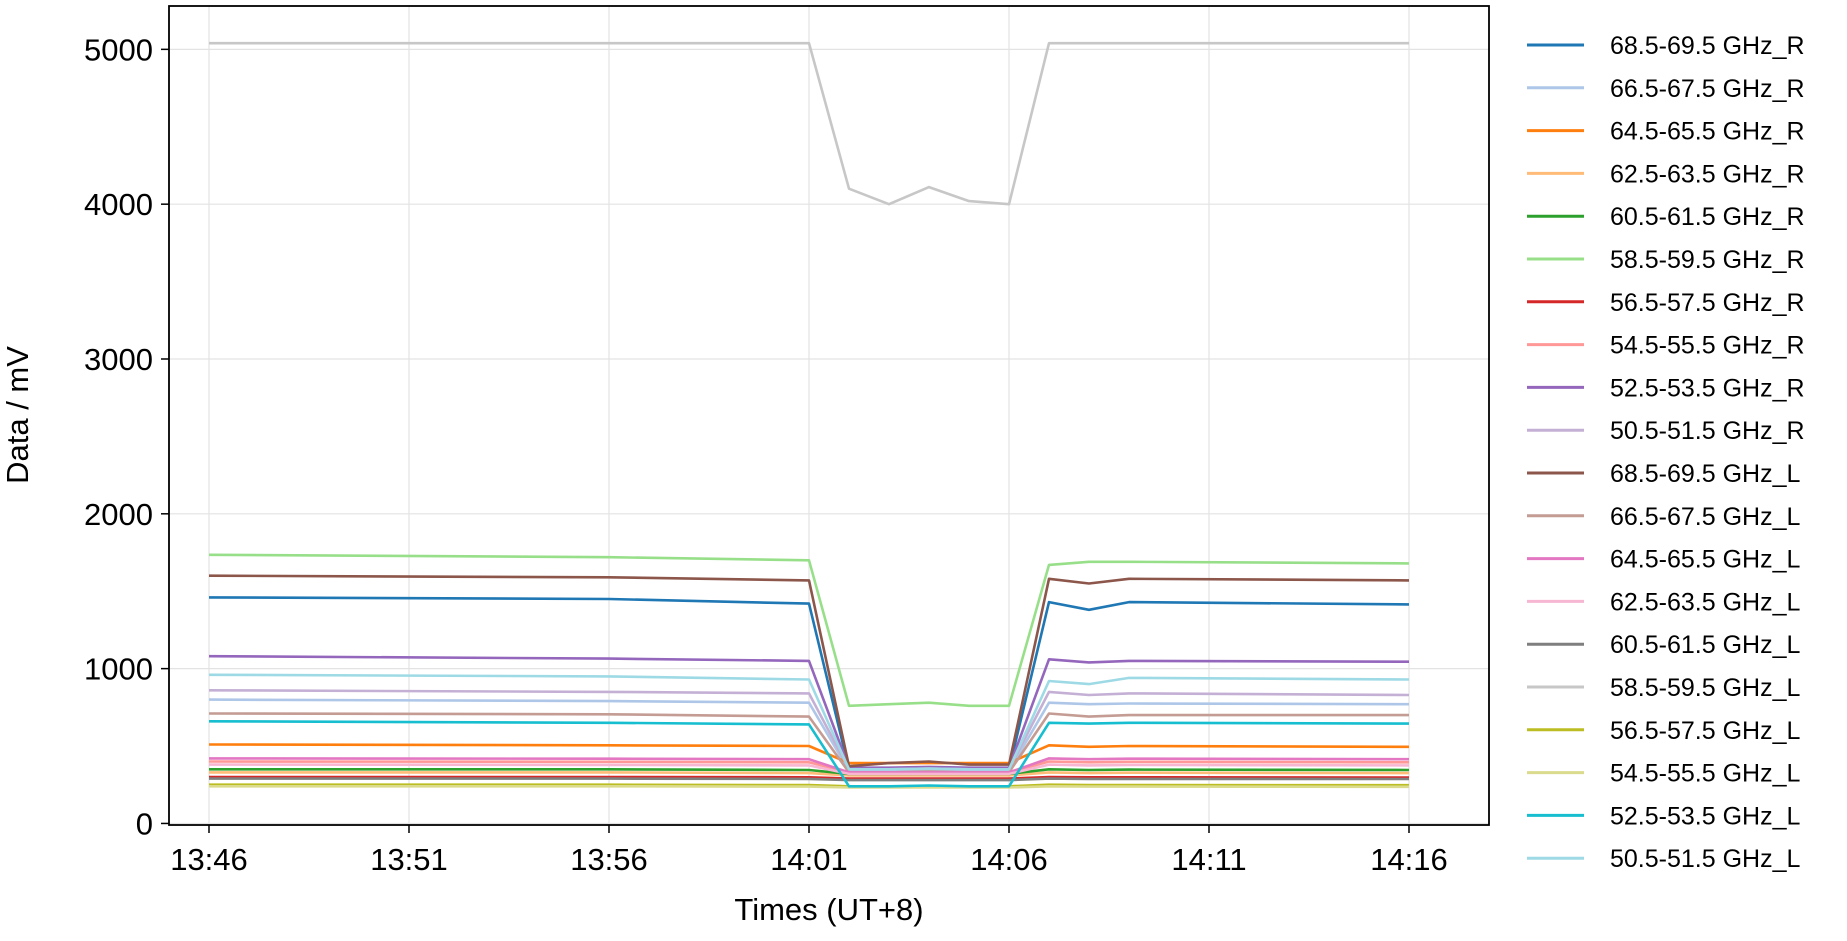 The width and height of the screenshot is (1847, 941). Describe the element at coordinates (1707, 303) in the screenshot. I see `legend-label: 56.5-57.5 GHz_R` at that location.